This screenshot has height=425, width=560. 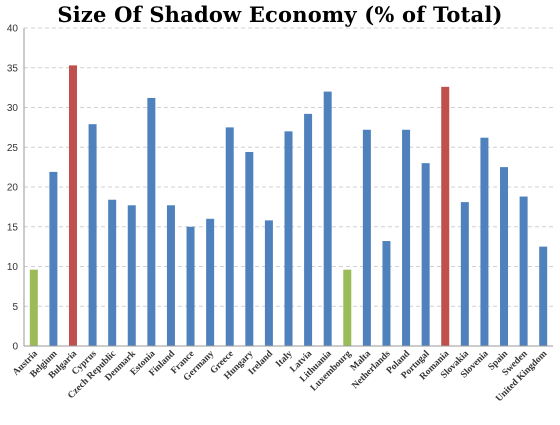 I want to click on y-tick-label-0: 0, so click(x=15, y=347).